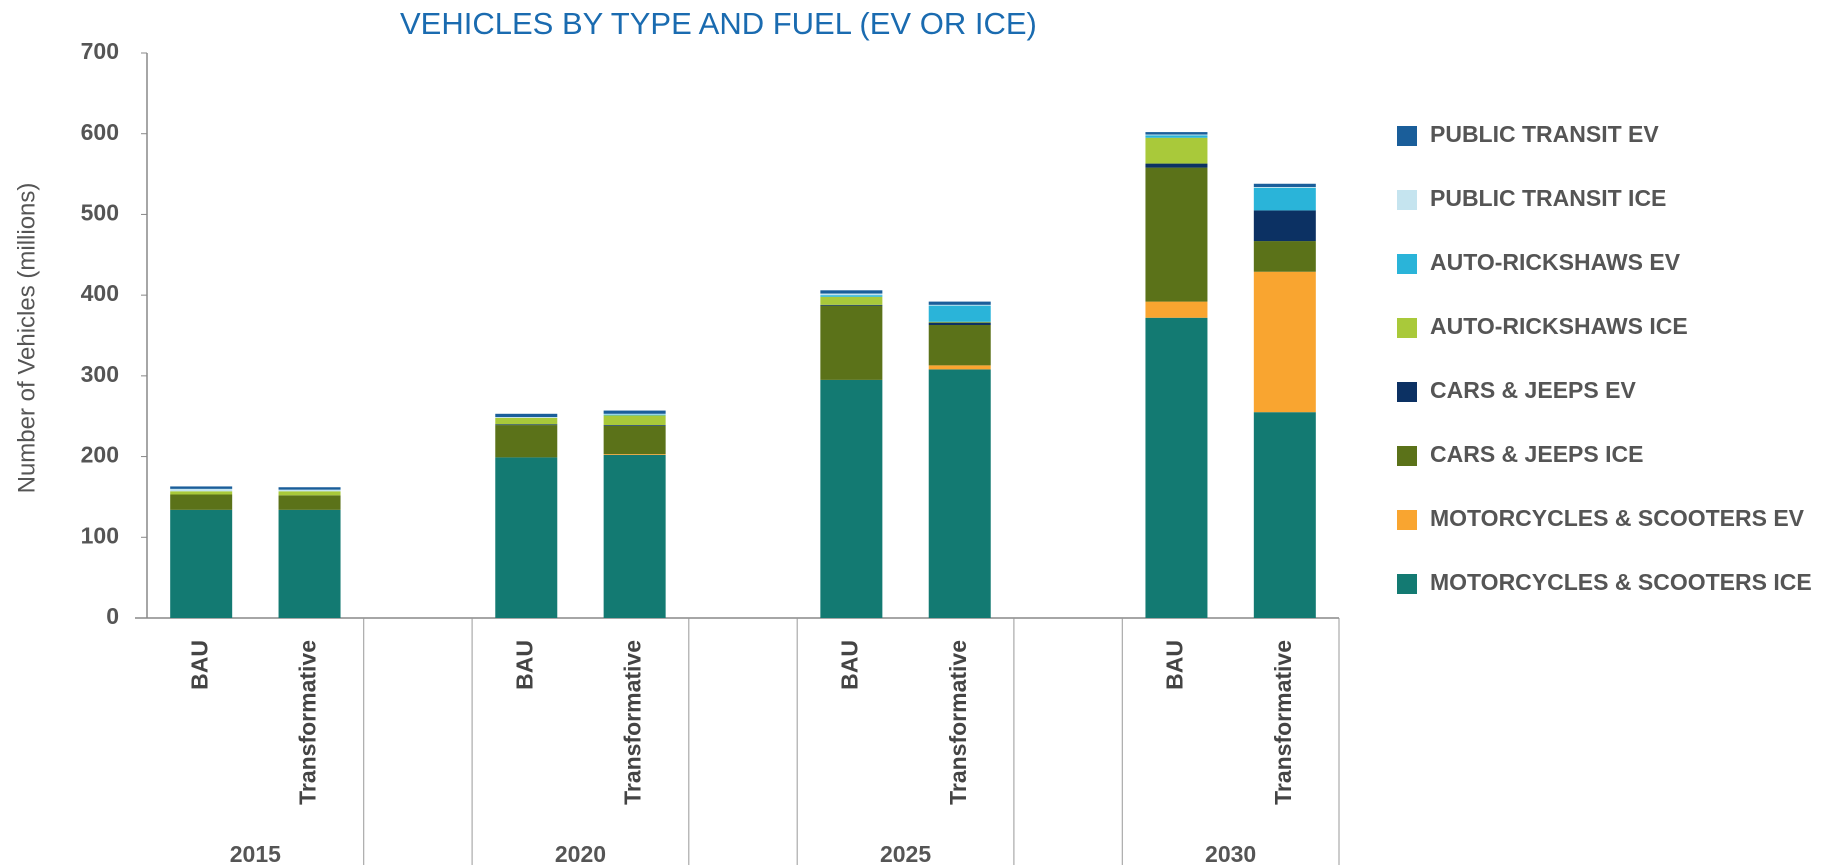  Describe the element at coordinates (1544, 134) in the screenshot. I see `legend-label: PUBLIC TRANSIT EV` at that location.